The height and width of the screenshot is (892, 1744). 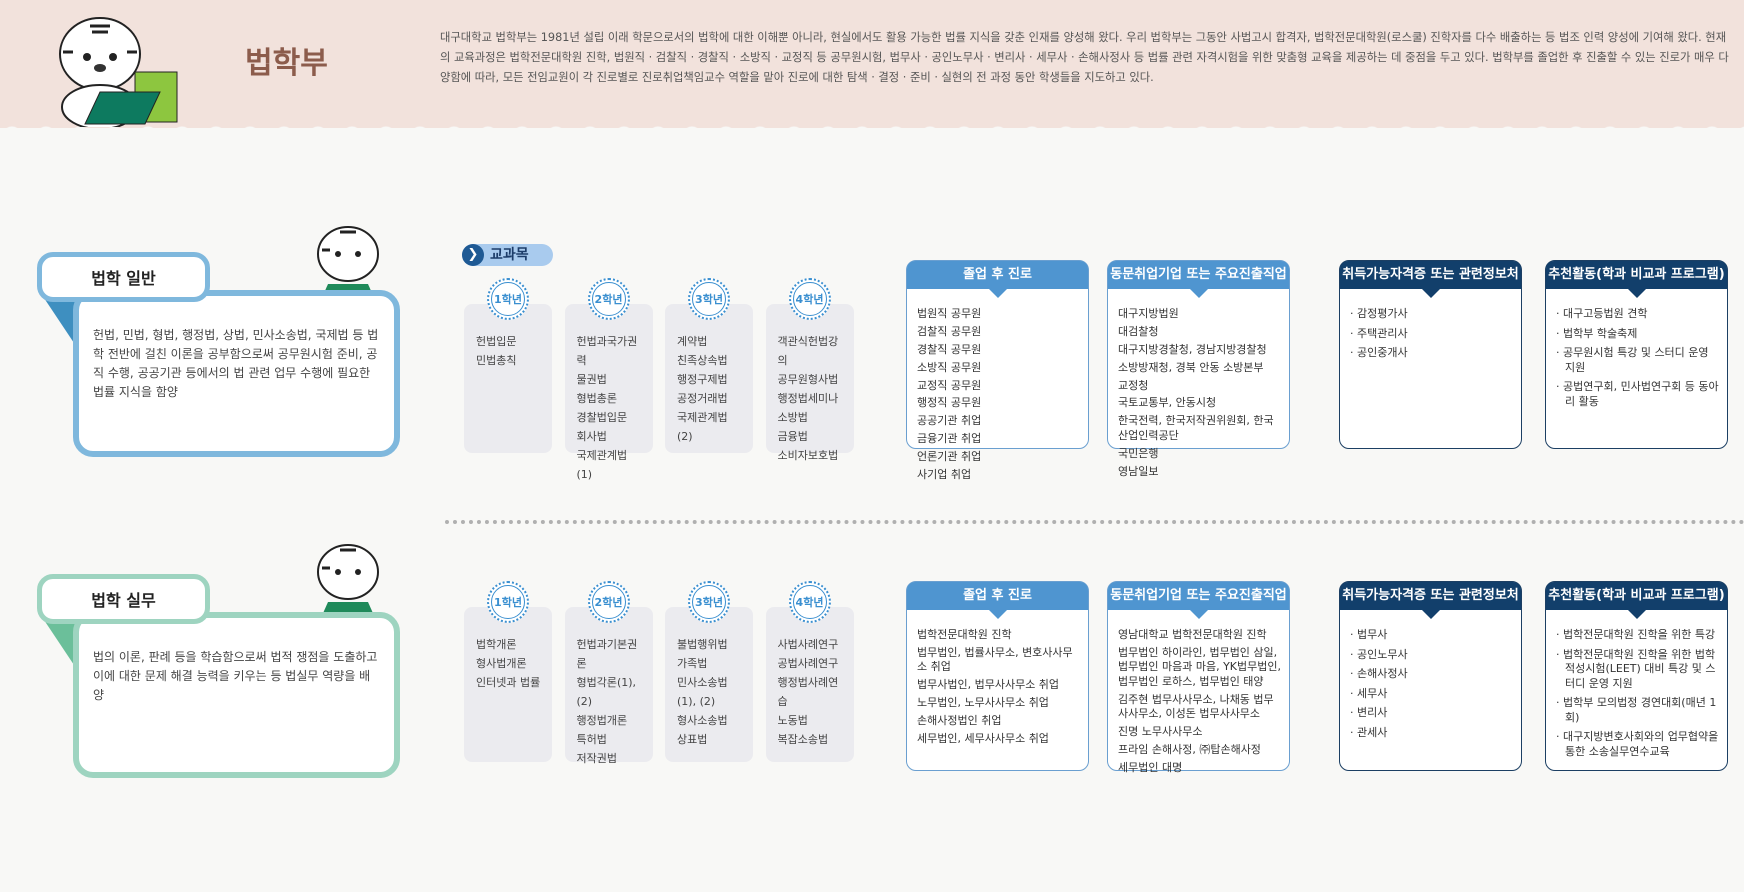 I want to click on course-item: 계약법, so click(x=692, y=341).